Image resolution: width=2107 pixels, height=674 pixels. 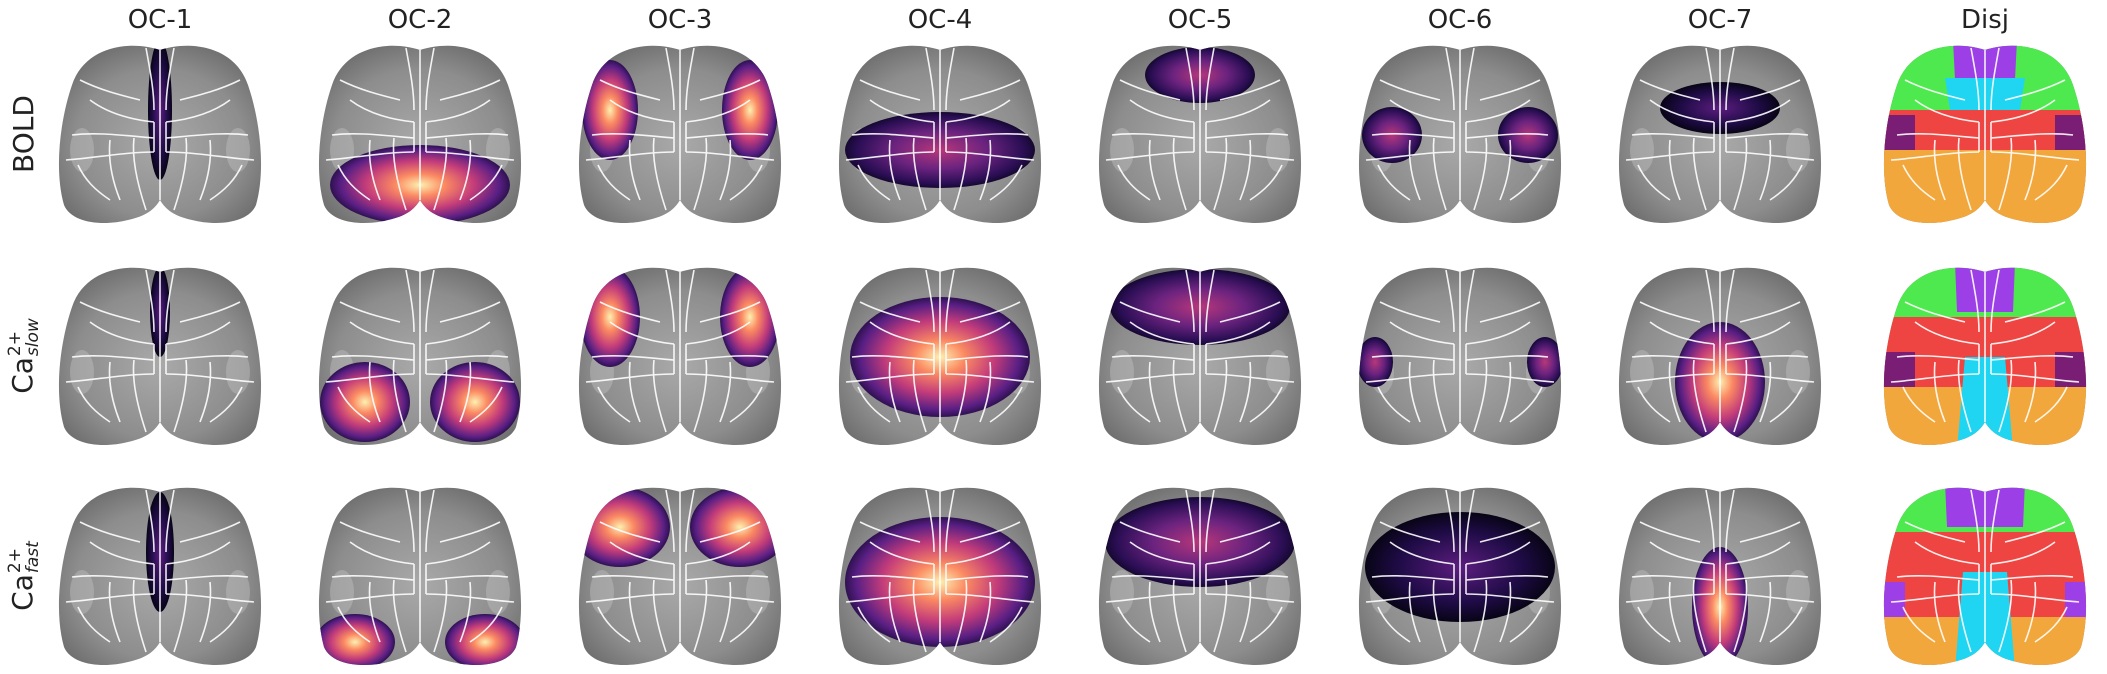 I want to click on row-label-ca-fast: Ca 2+ fast, so click(x=24, y=576).